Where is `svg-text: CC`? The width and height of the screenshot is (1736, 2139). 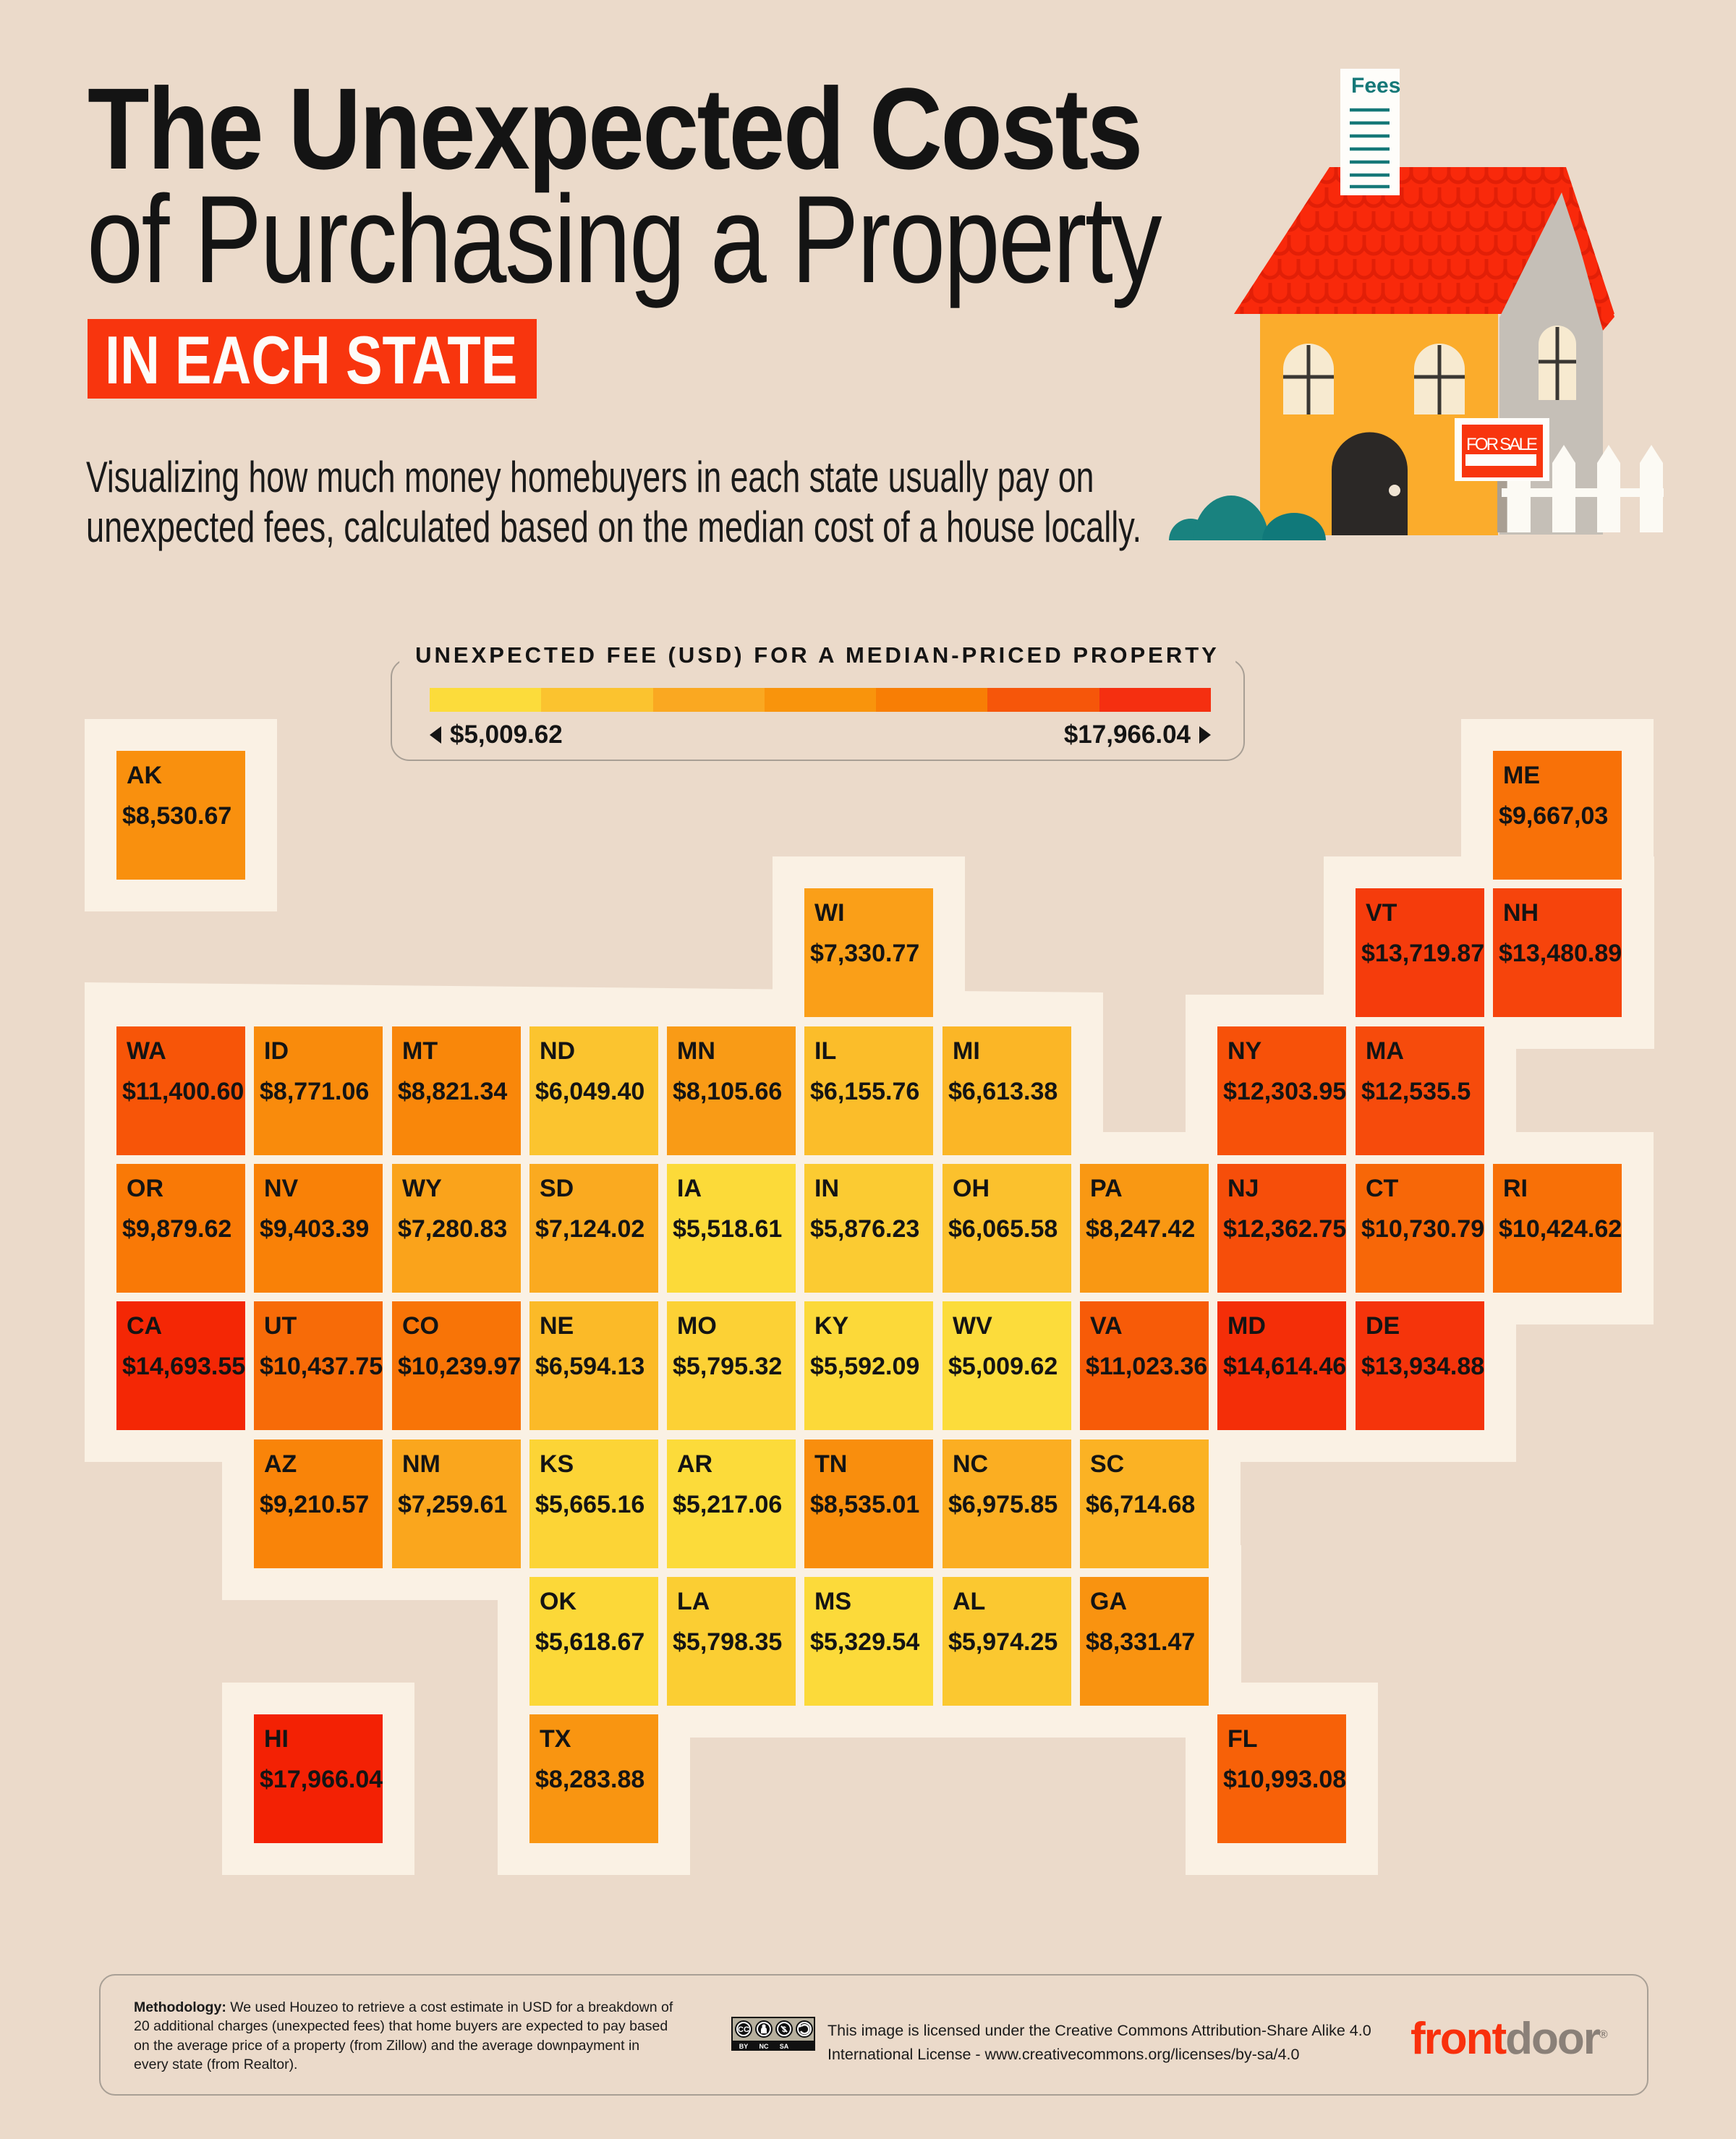
svg-text: CC is located at coordinates (743, 2029).